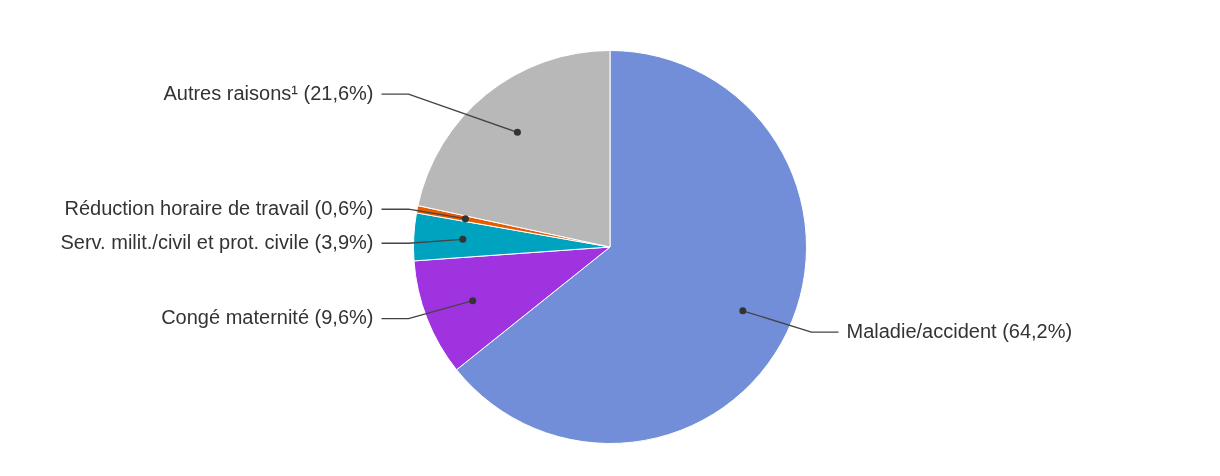  Describe the element at coordinates (217, 241) in the screenshot. I see `slice-label: Serv. milit./civil et prot. civile (3,9%)` at that location.